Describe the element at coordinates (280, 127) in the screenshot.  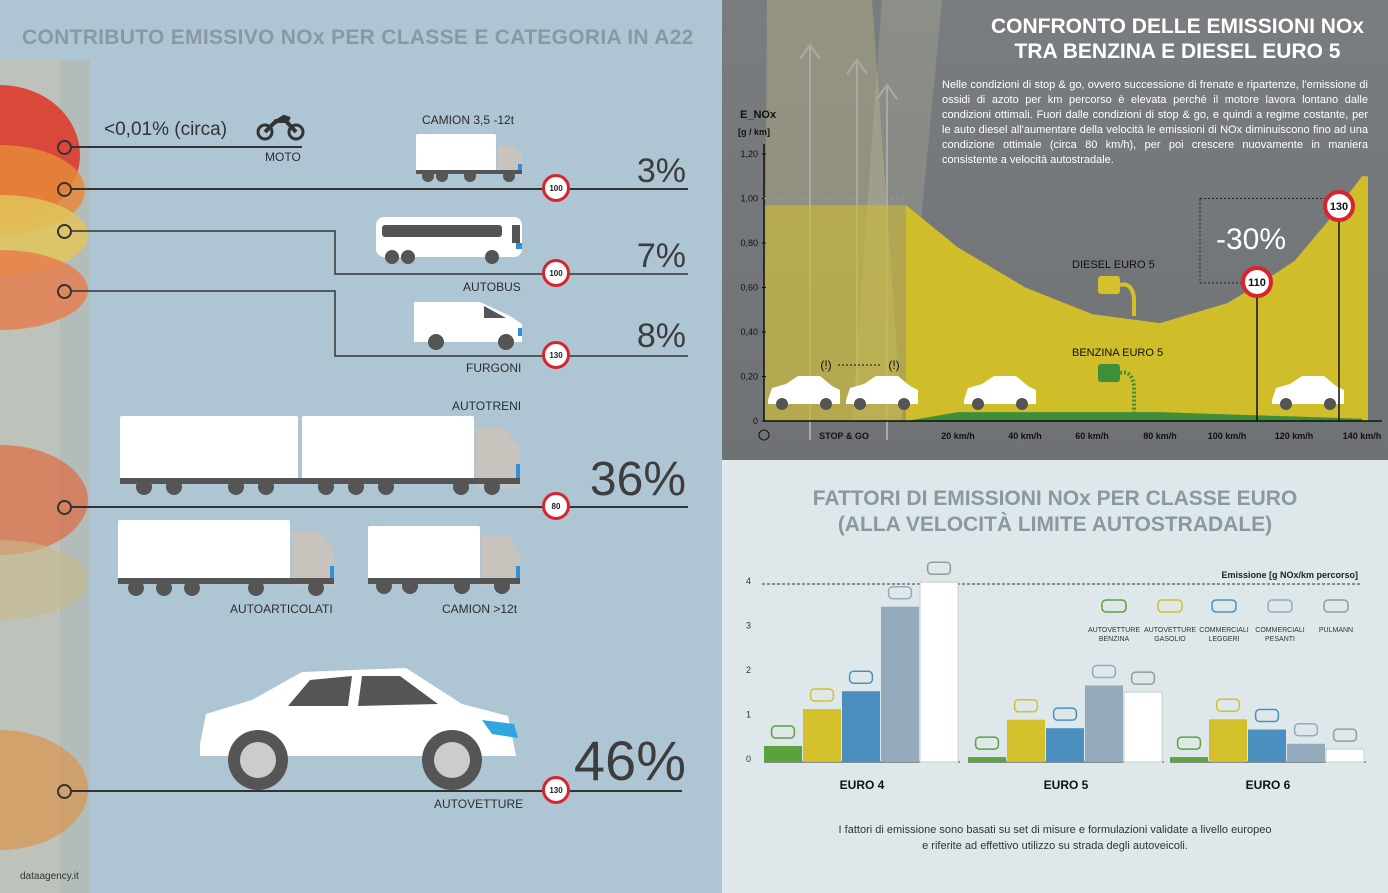
I see `motorcycle-icon` at that location.